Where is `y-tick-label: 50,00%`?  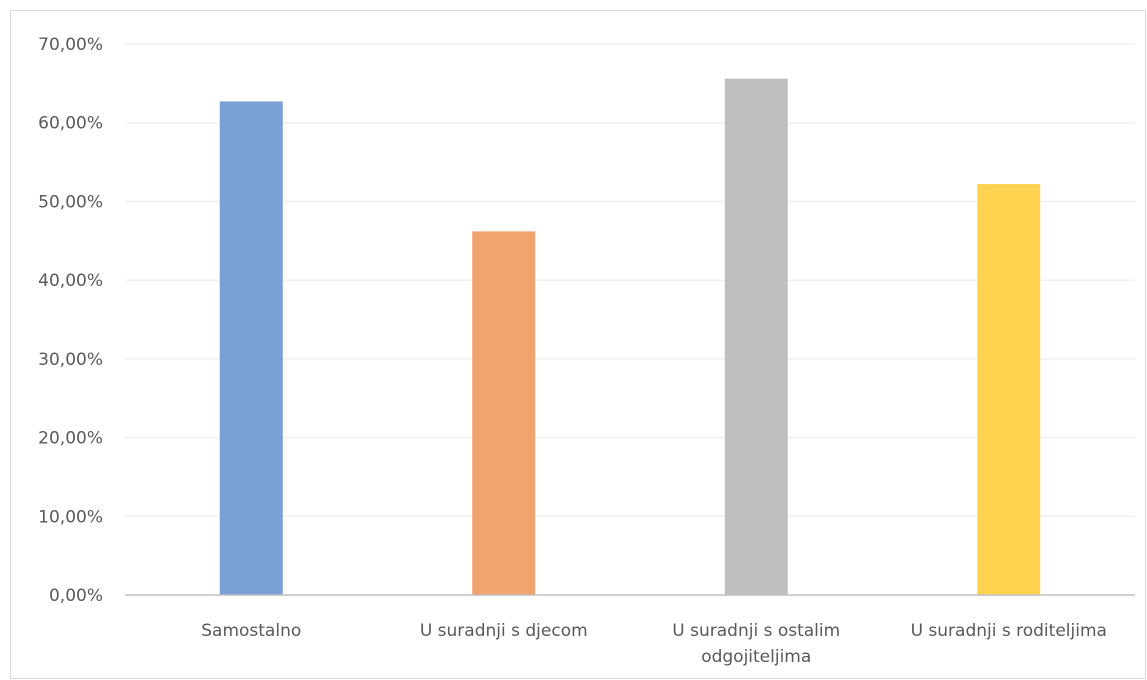 y-tick-label: 50,00% is located at coordinates (70, 202).